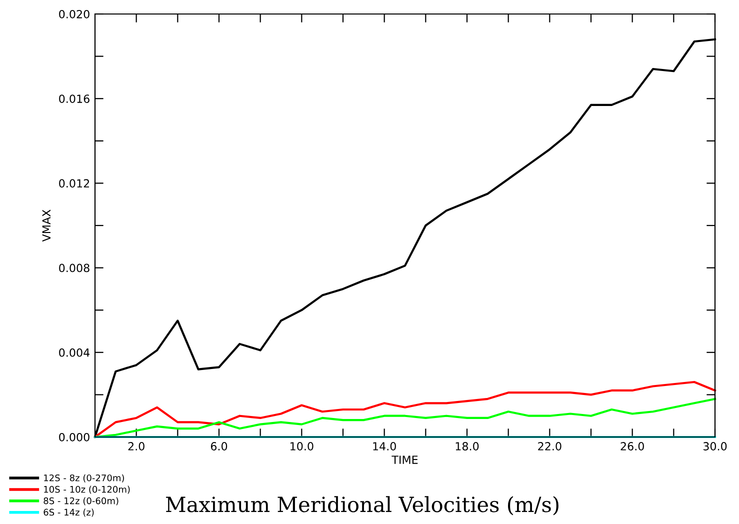  Describe the element at coordinates (550, 446) in the screenshot. I see `x-tick-label: 22.0` at that location.